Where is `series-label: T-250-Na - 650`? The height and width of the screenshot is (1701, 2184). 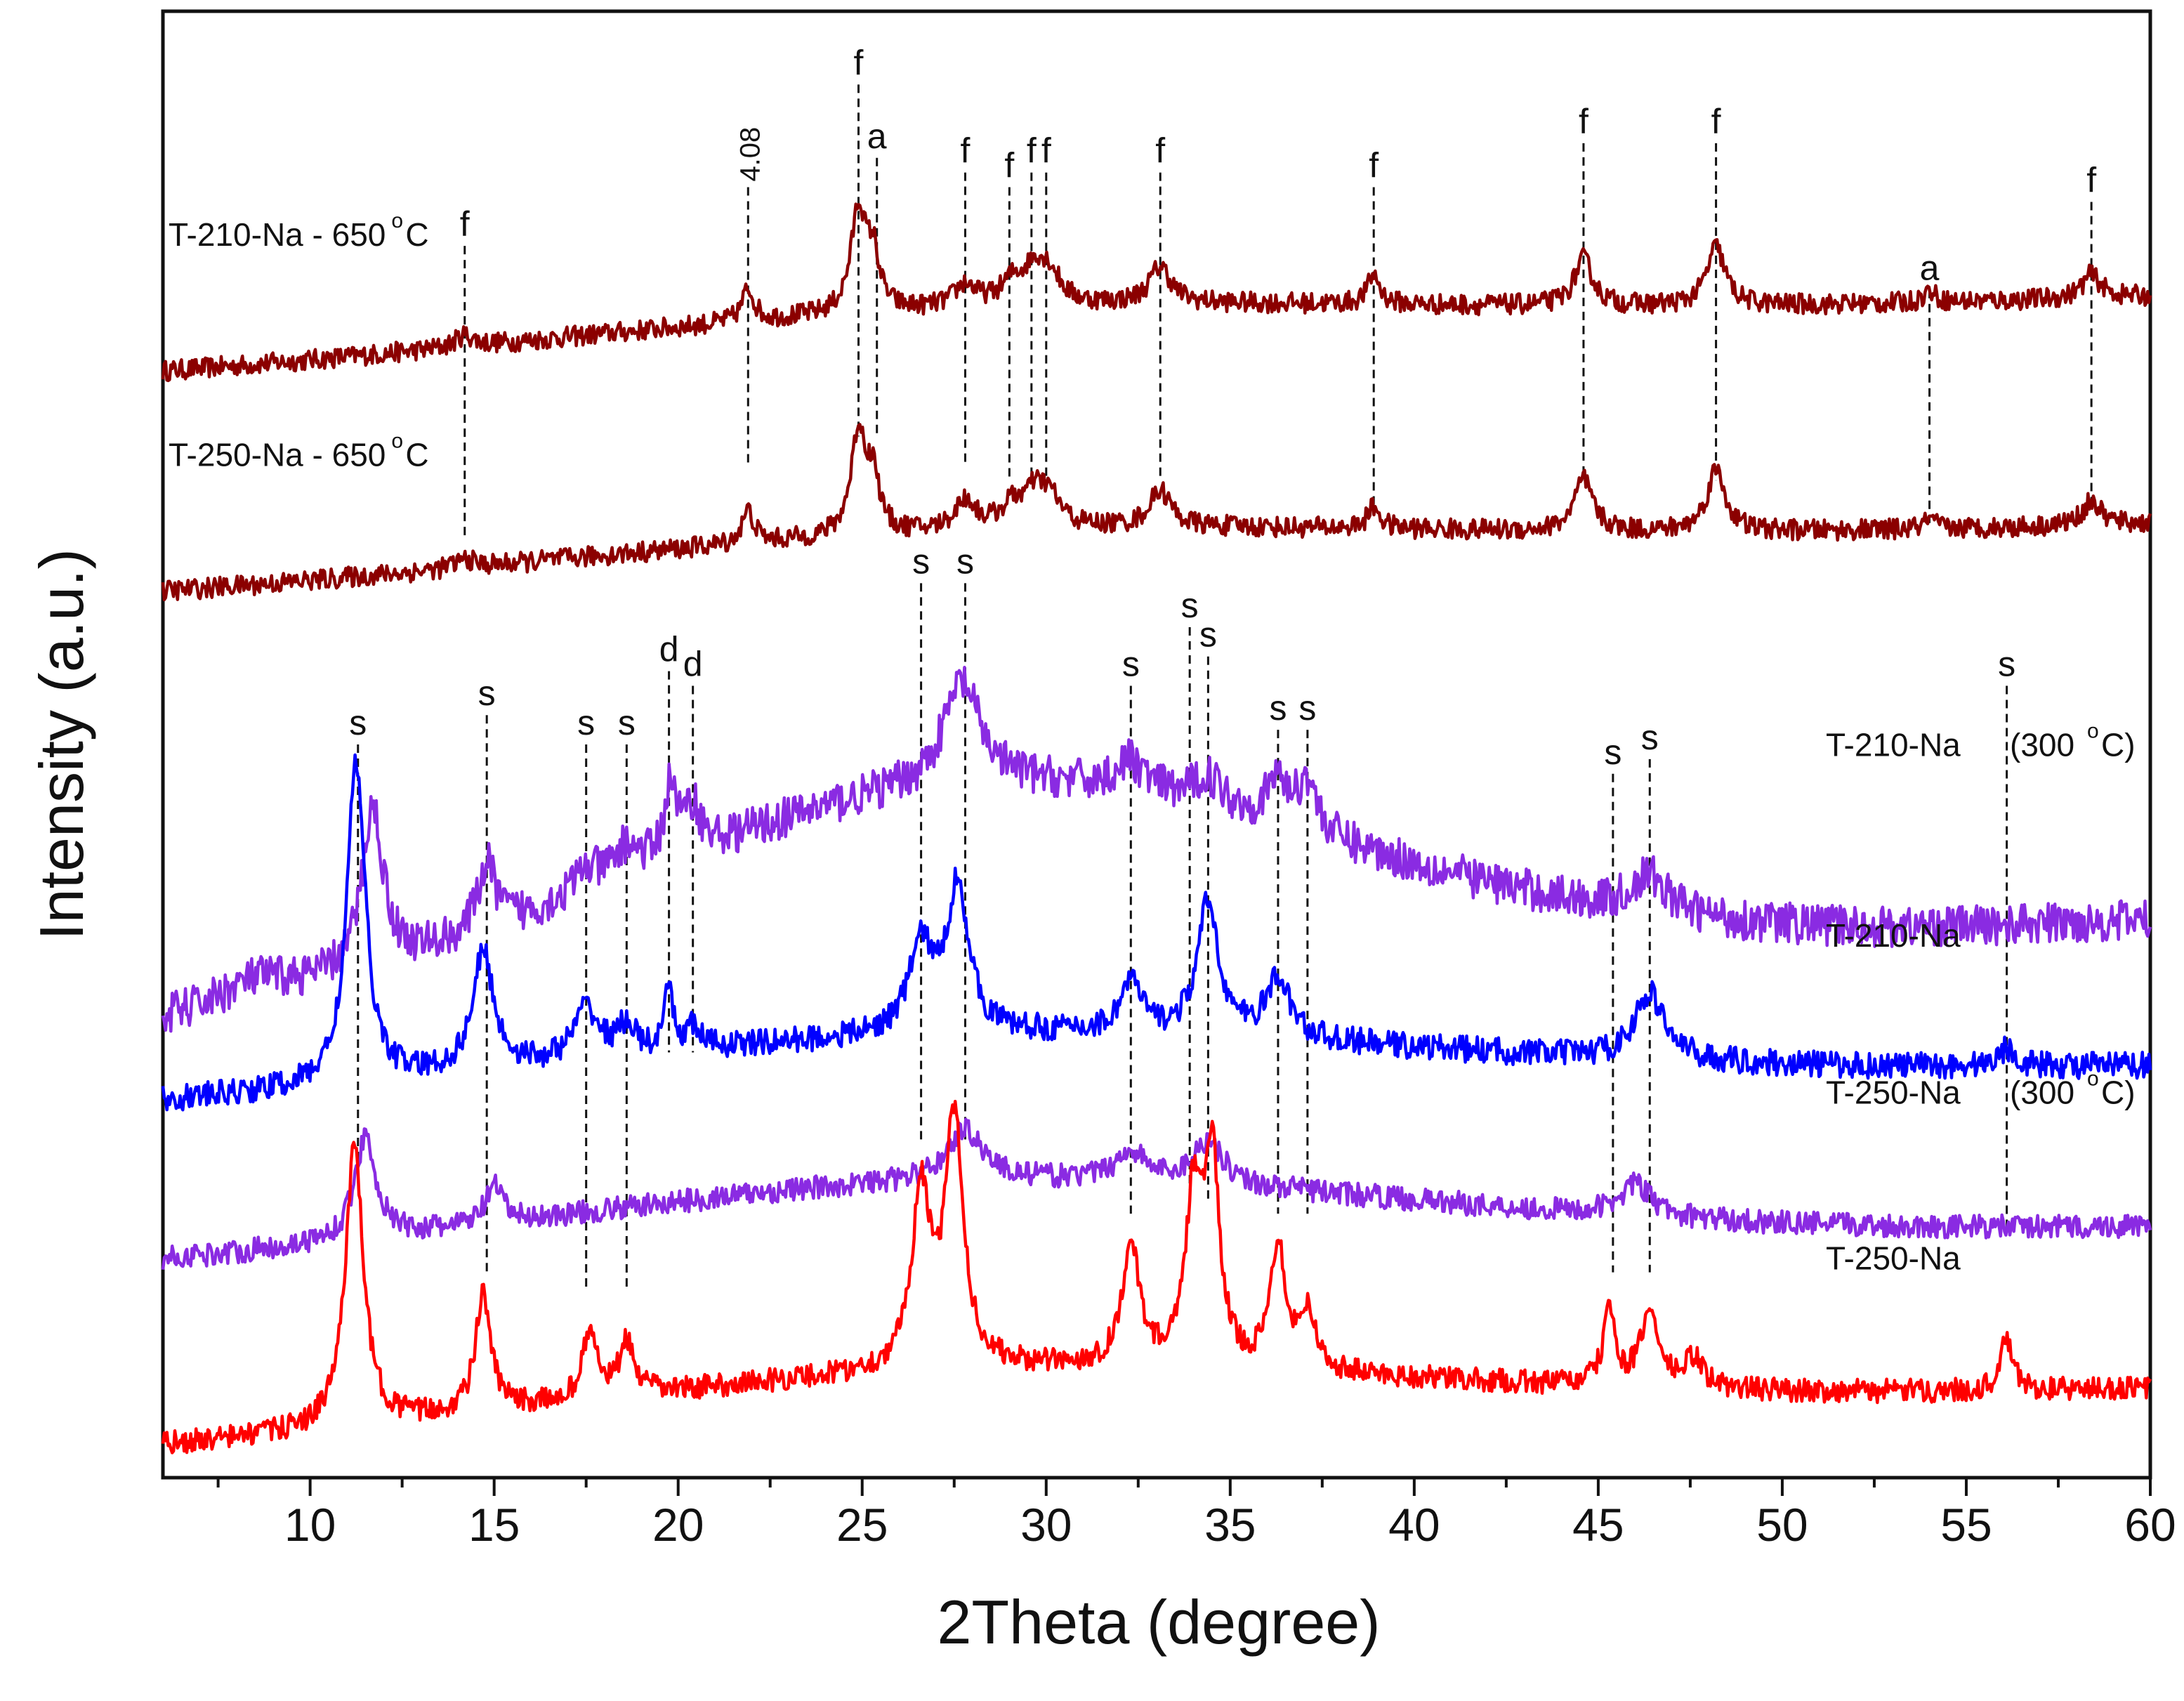
series-label: T-250-Na - 650 is located at coordinates (277, 454).